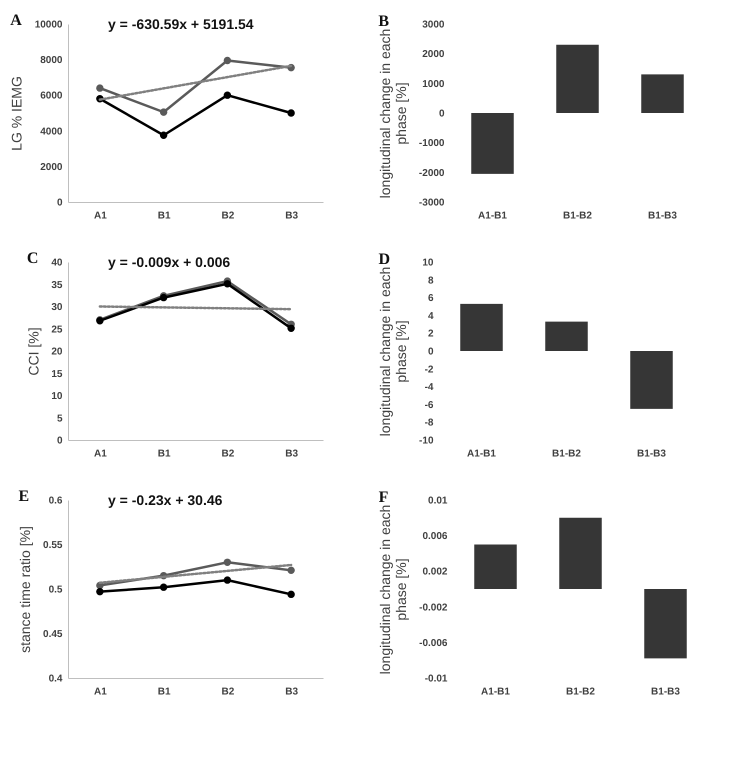 Image resolution: width=750 pixels, height=764 pixels. I want to click on y-tick-label: 35, so click(57, 285).